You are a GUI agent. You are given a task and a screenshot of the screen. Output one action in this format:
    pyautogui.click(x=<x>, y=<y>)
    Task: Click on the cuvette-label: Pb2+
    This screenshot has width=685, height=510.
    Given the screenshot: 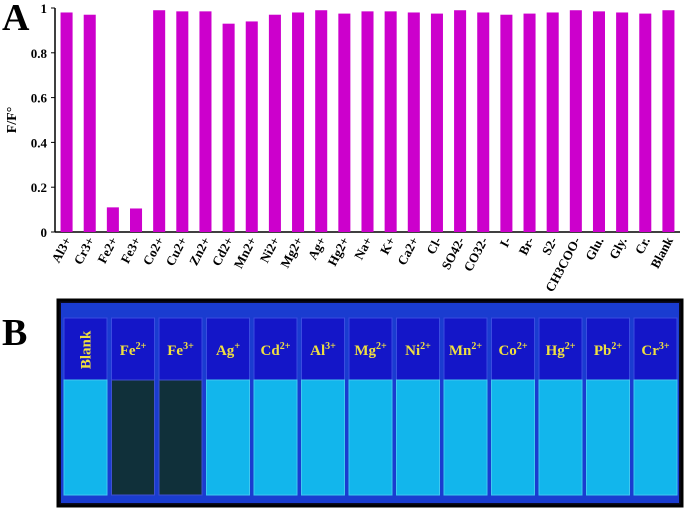 What is the action you would take?
    pyautogui.click(x=608, y=350)
    